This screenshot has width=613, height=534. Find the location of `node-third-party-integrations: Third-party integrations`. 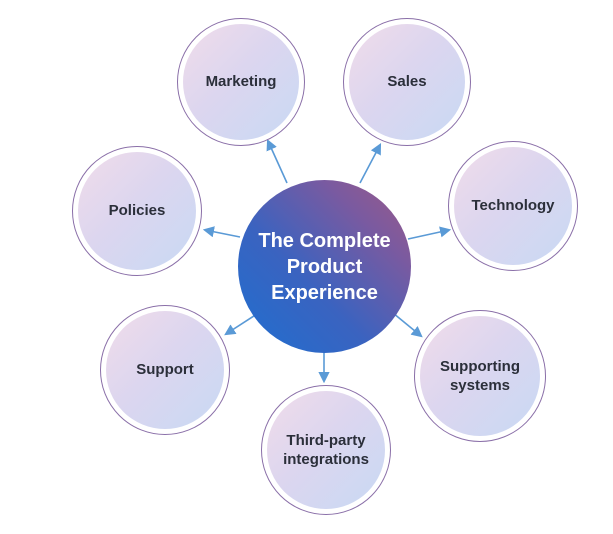

node-third-party-integrations: Third-party integrations is located at coordinates (326, 450).